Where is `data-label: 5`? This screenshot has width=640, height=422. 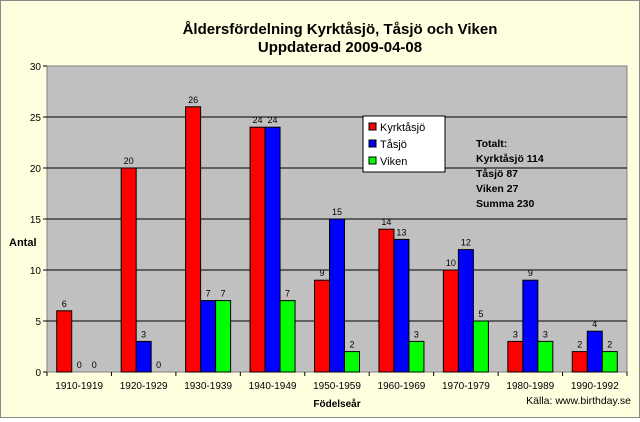
data-label: 5 is located at coordinates (480, 314).